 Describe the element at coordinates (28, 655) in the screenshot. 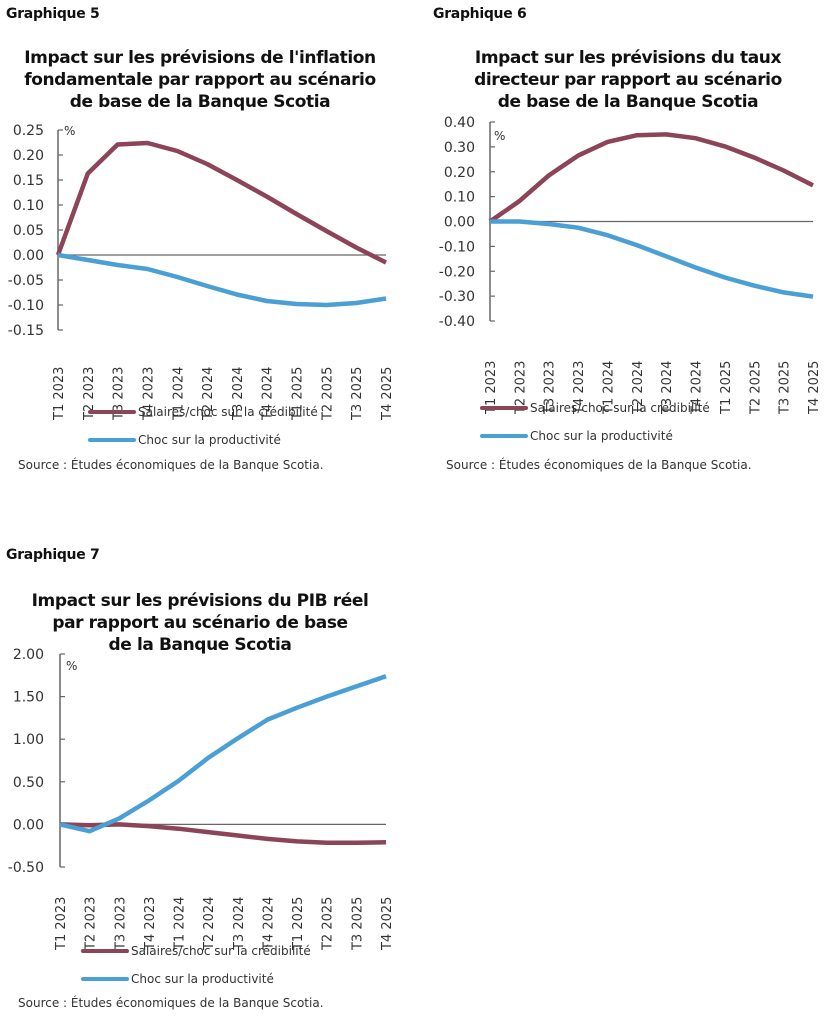

I see `y-tick-label: 2.00` at that location.